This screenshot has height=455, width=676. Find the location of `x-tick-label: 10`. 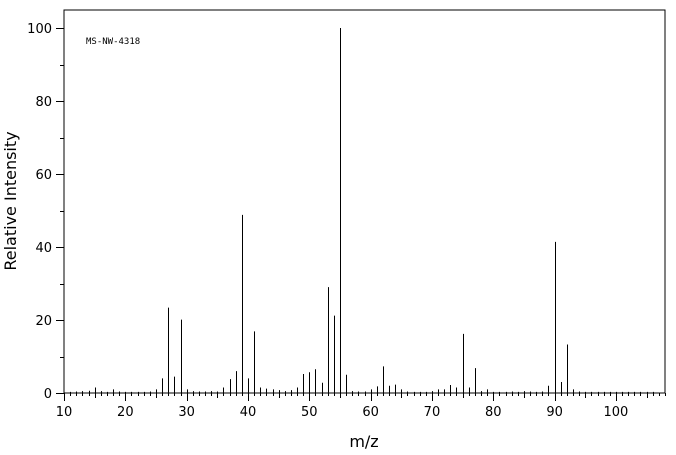

x-tick-label: 10 is located at coordinates (64, 412).